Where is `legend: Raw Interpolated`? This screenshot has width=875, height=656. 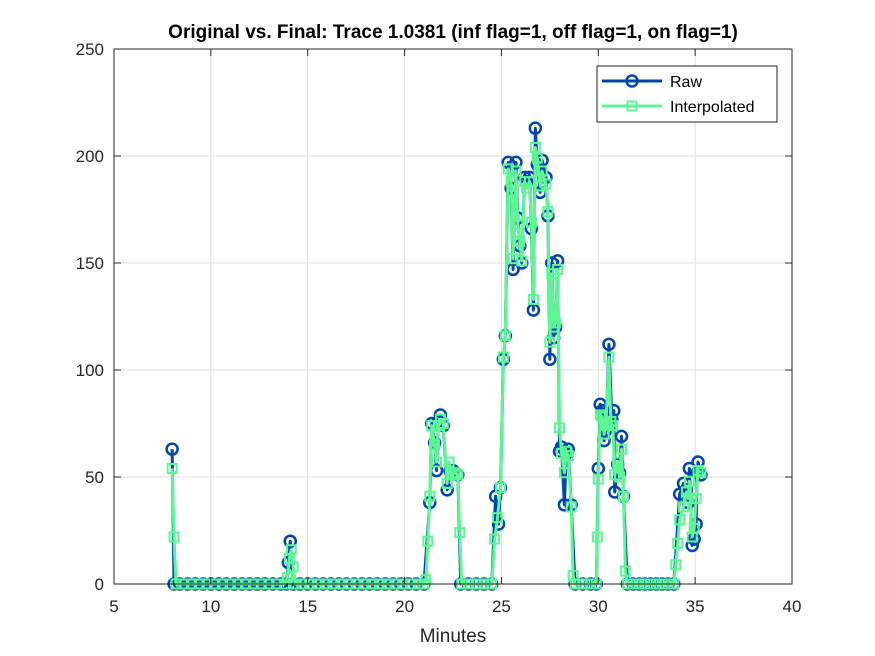 legend: Raw Interpolated is located at coordinates (687, 94).